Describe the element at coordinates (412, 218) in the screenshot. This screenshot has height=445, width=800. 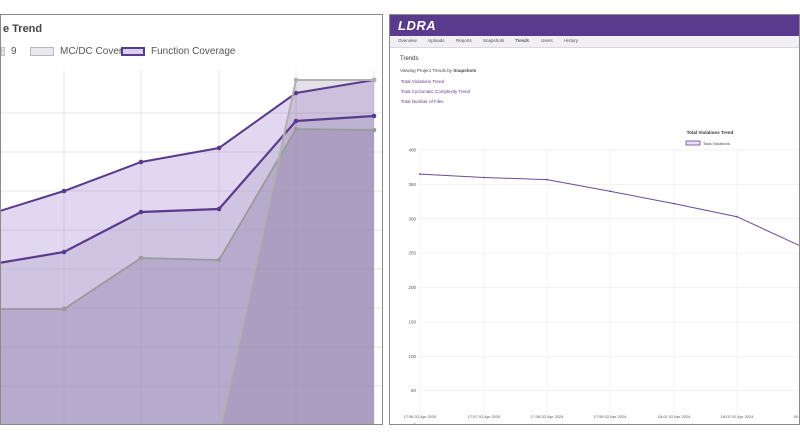
I see `y-tick-label: 300` at that location.